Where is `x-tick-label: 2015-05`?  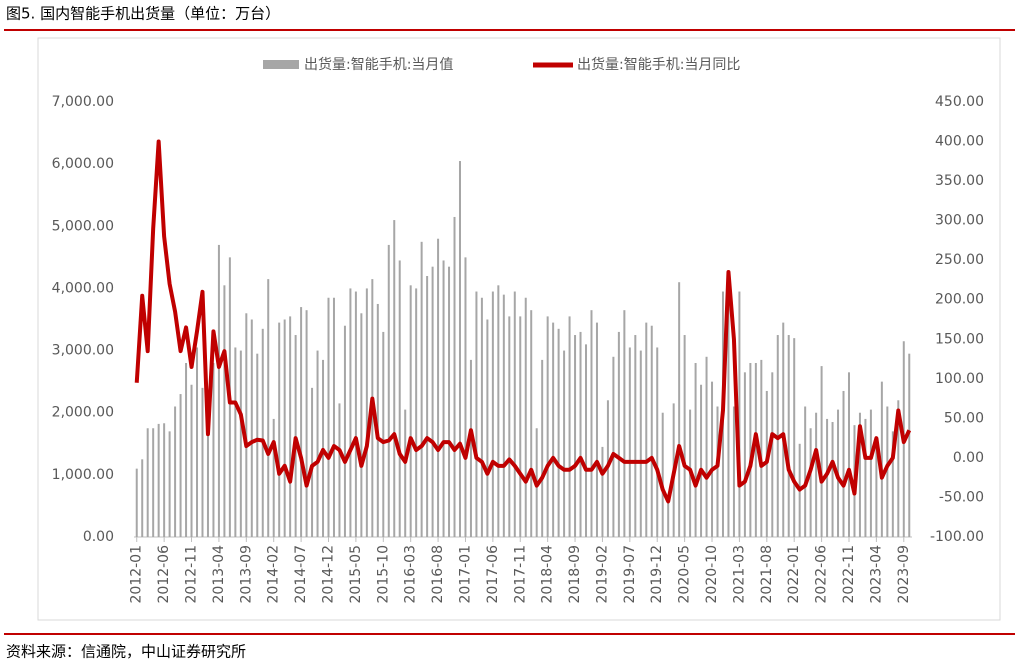
x-tick-label: 2015-05 is located at coordinates (356, 574).